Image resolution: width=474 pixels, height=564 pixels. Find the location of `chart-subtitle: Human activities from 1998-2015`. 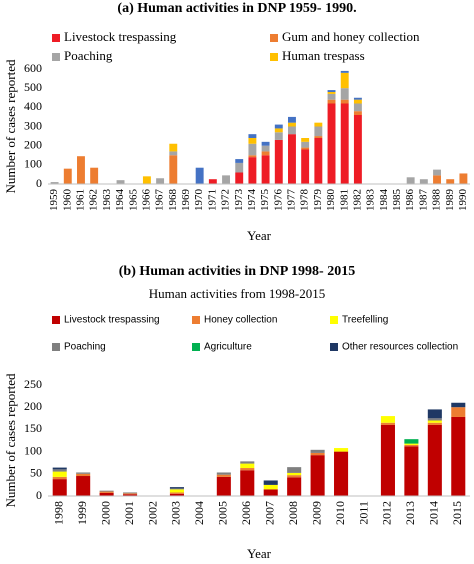

chart-subtitle: Human activities from 1998-2015 is located at coordinates (237, 293).